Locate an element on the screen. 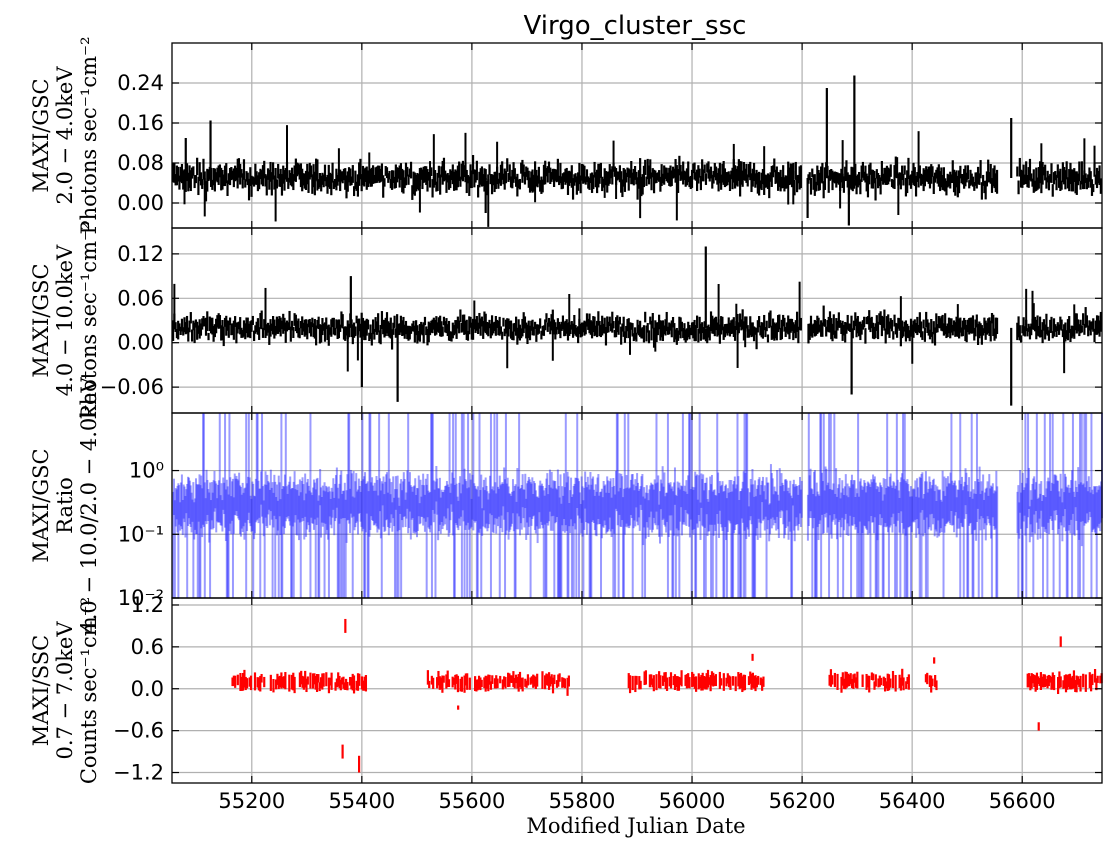 This screenshot has height=849, width=1113. y-tick-label: 0.0 is located at coordinates (147, 689).